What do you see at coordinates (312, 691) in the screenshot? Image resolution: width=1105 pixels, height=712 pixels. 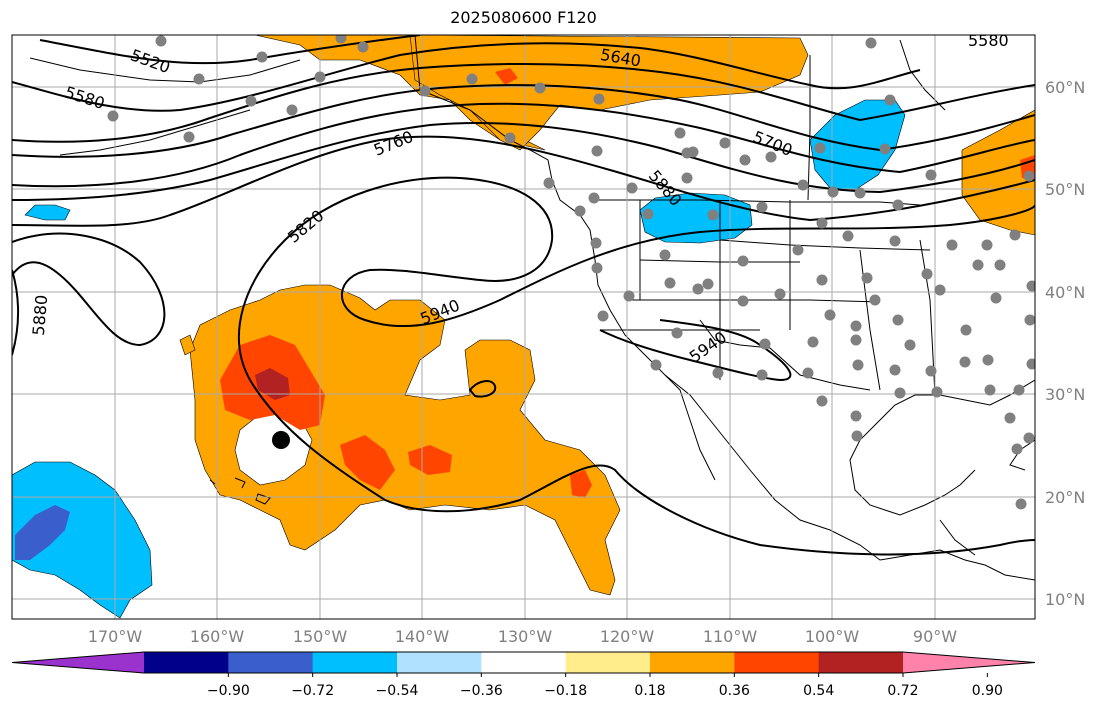 I see `colorbar-tick-label: −0.72` at bounding box center [312, 691].